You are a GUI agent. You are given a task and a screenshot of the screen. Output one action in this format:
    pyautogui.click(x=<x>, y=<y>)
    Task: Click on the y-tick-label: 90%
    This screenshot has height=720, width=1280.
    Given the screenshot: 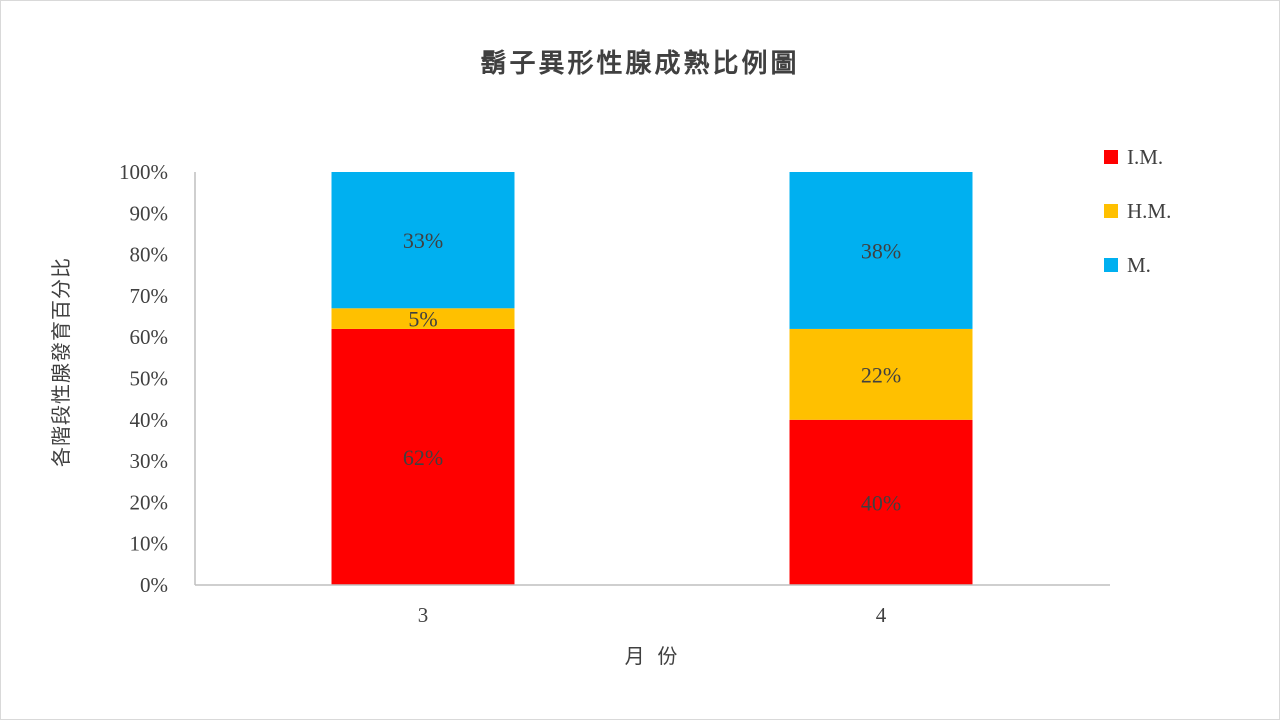 What is the action you would take?
    pyautogui.click(x=149, y=213)
    